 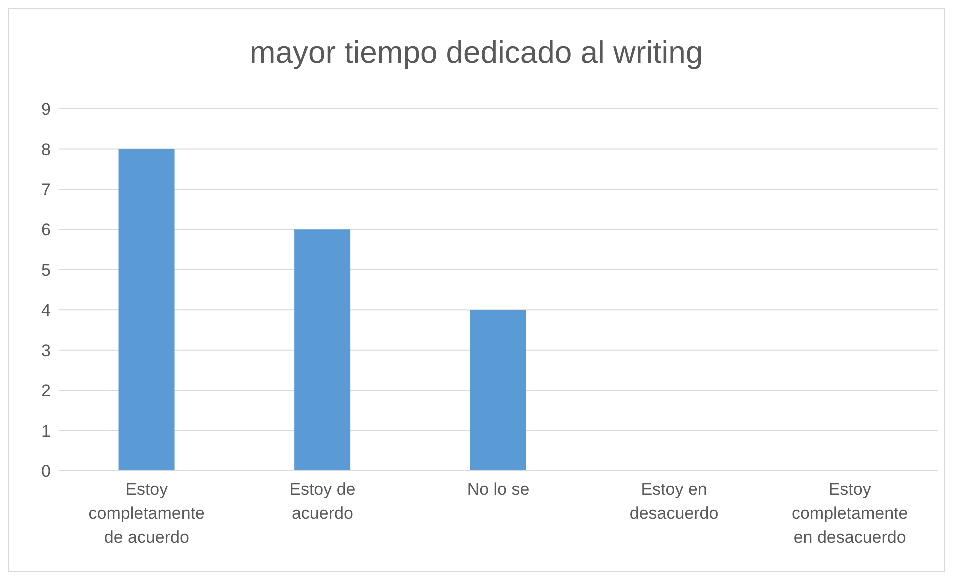 What do you see at coordinates (850, 513) in the screenshot?
I see `x-tick-label: Estoy completamente en desacuerdo` at bounding box center [850, 513].